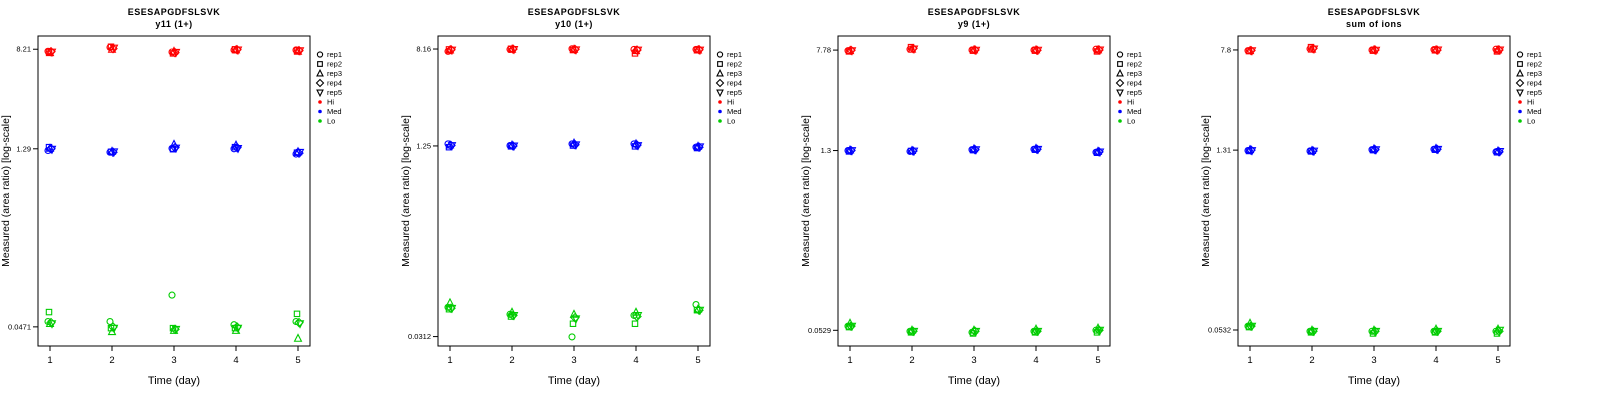 The image size is (1600, 400). Describe the element at coordinates (298, 337) in the screenshot. I see `data-point-lo-rep3` at that location.